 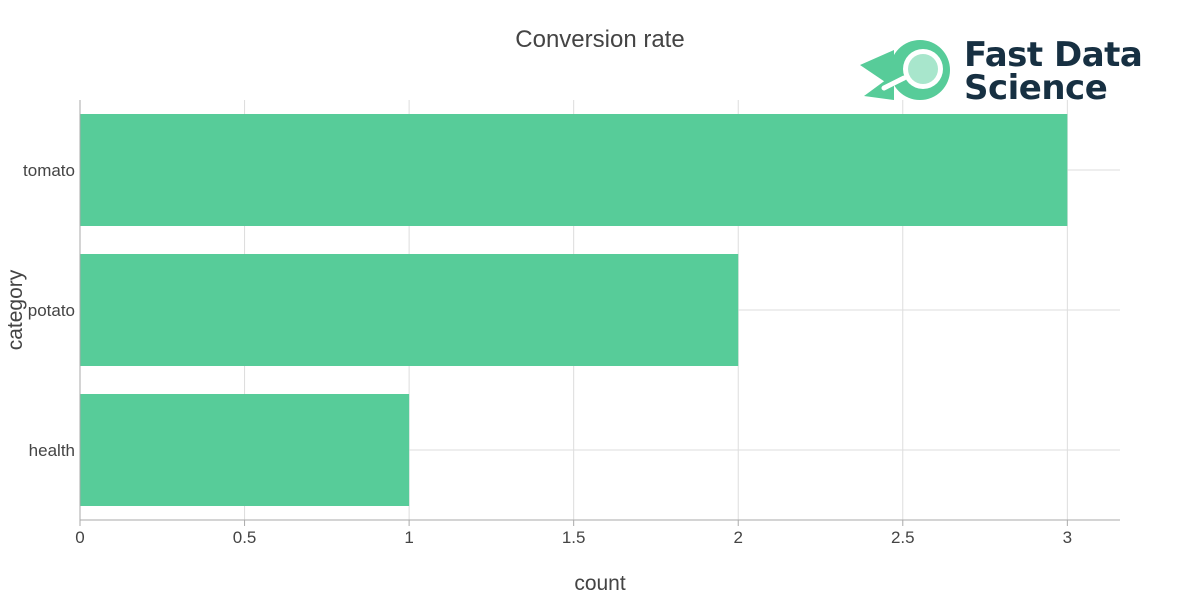 I want to click on chart-title: Conversion rate, so click(x=600, y=39).